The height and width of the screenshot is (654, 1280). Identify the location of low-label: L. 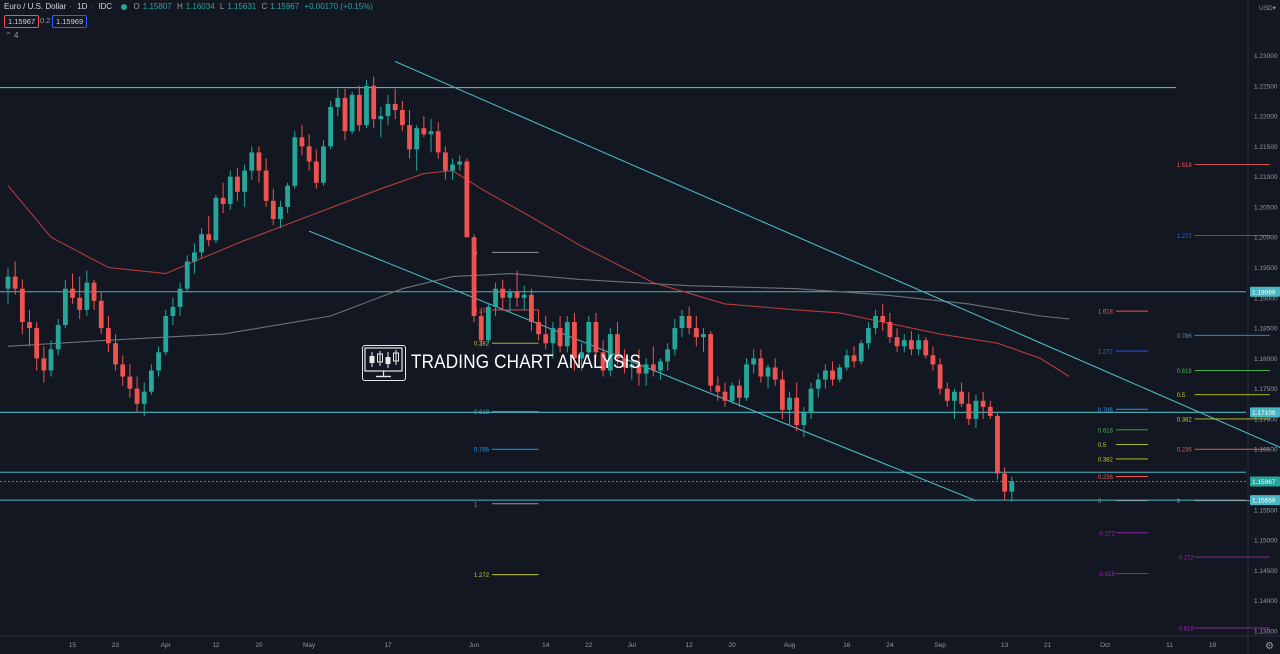
(222, 6).